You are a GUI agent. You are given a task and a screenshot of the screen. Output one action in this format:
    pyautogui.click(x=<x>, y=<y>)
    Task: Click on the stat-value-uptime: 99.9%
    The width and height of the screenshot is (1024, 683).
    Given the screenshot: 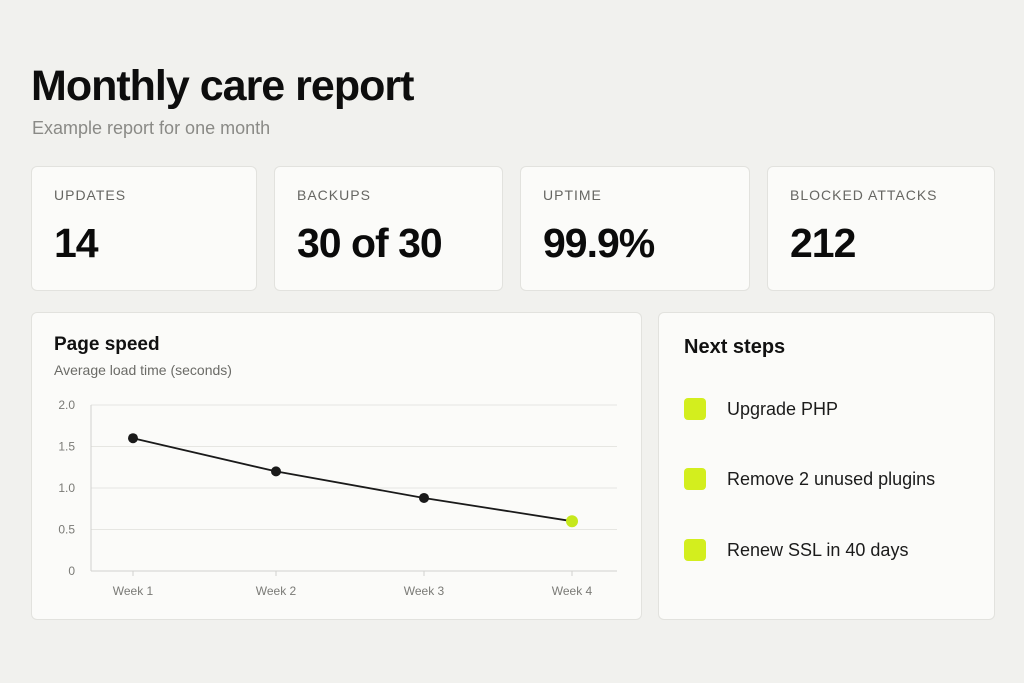 What is the action you would take?
    pyautogui.click(x=599, y=243)
    